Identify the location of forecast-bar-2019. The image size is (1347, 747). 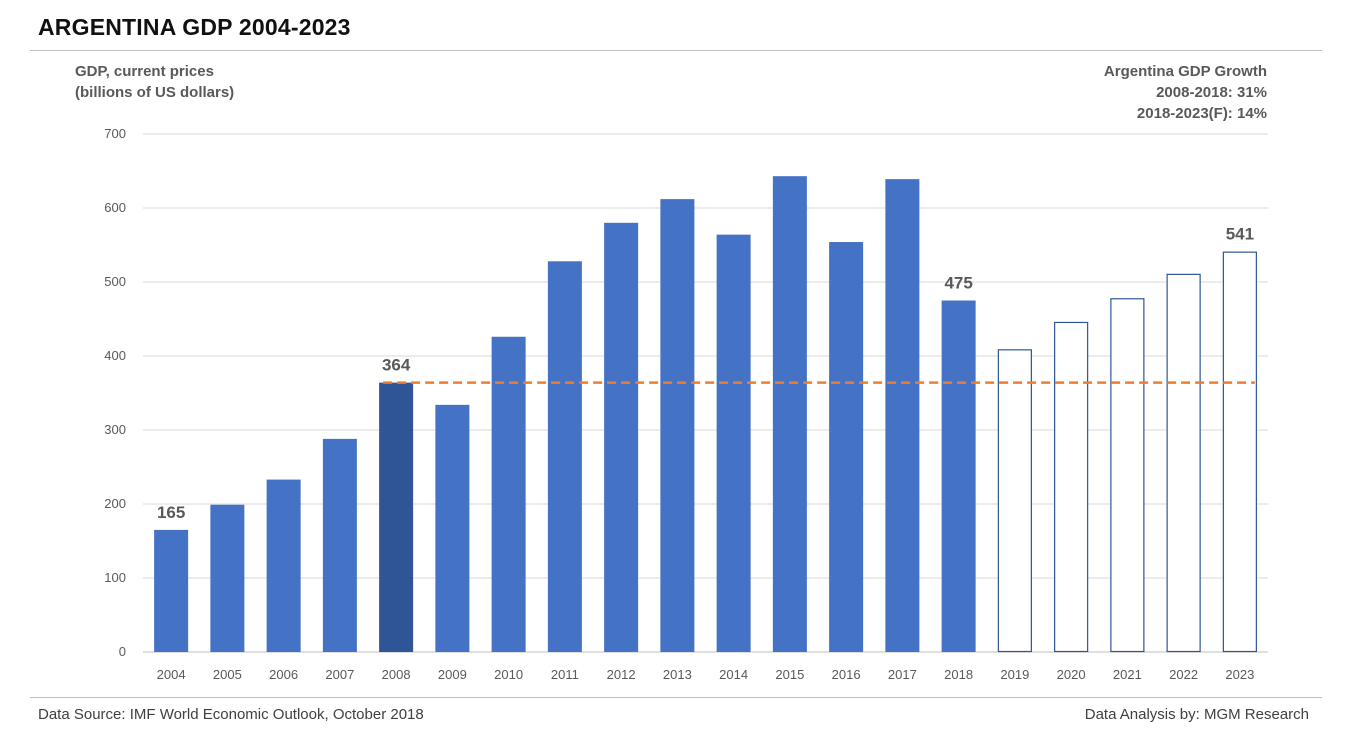
(1014, 501).